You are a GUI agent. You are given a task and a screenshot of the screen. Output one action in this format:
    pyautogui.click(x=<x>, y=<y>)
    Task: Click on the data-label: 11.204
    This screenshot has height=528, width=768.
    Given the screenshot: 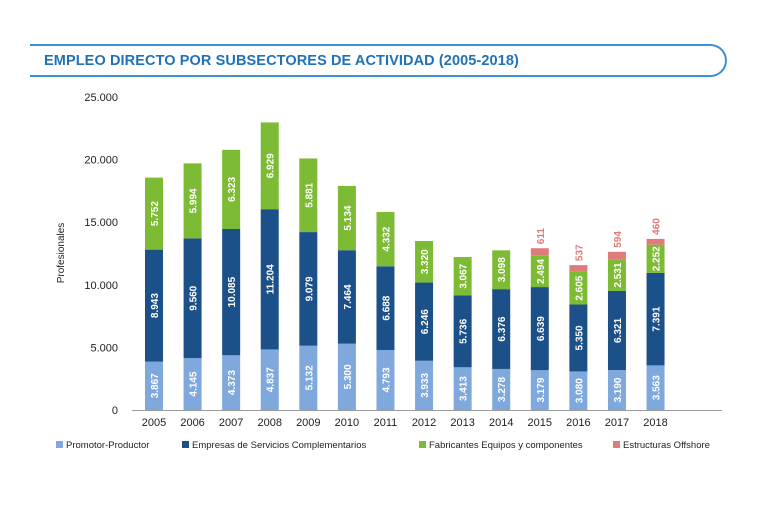 What is the action you would take?
    pyautogui.click(x=271, y=279)
    